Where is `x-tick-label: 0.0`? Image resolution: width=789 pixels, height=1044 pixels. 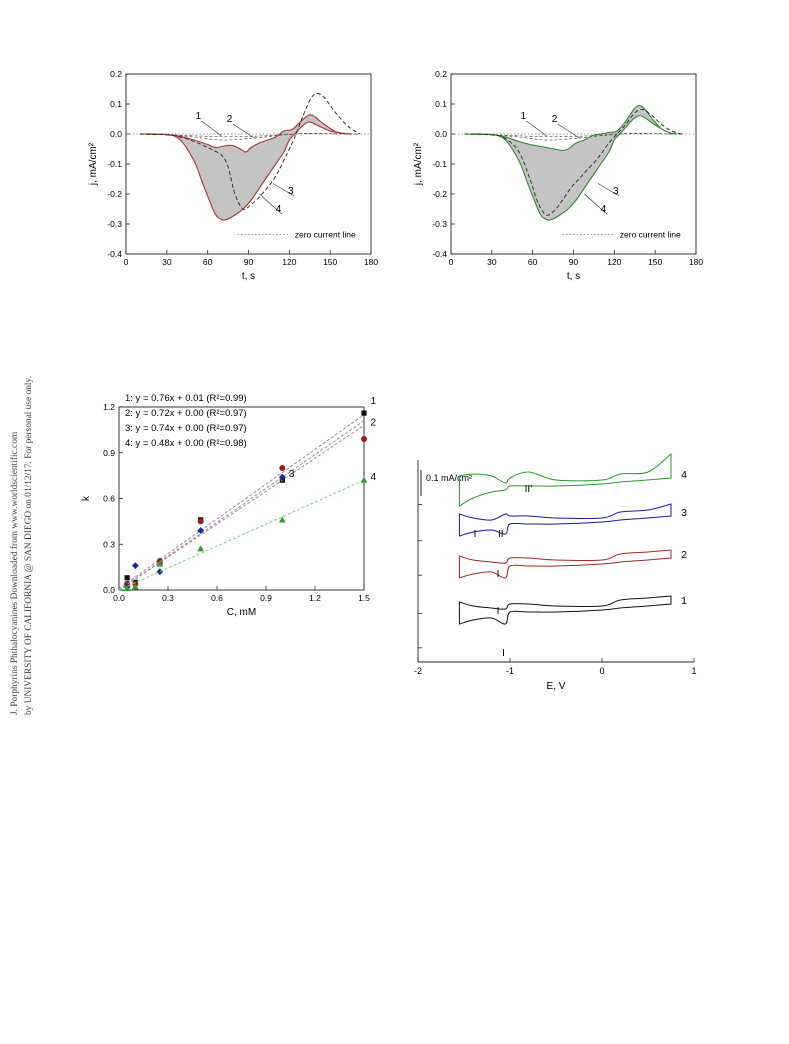 x-tick-label: 0.0 is located at coordinates (119, 598).